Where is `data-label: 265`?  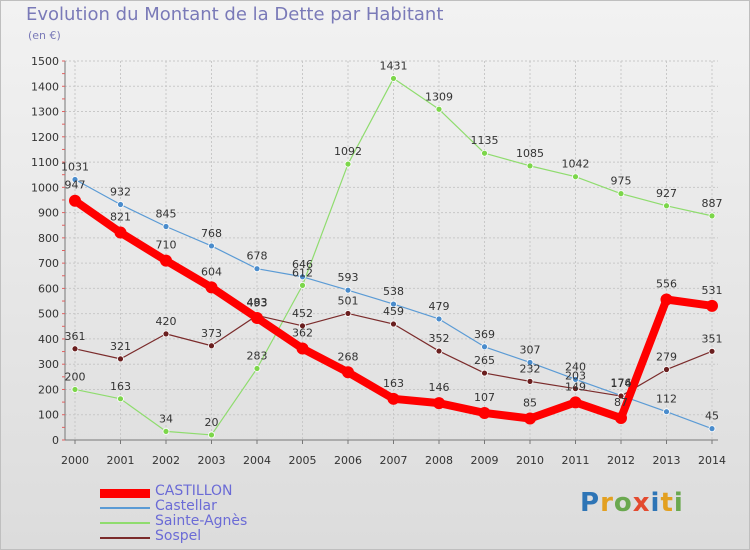
data-label: 265 is located at coordinates (484, 360).